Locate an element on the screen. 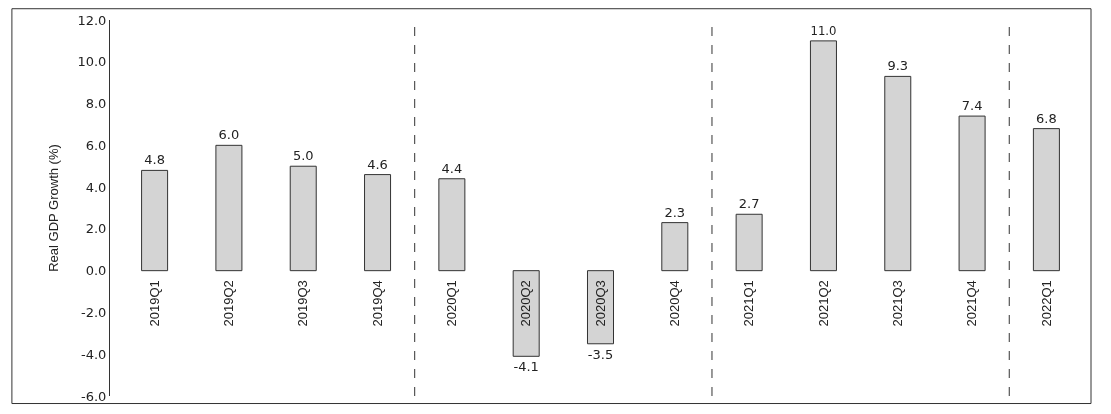 The width and height of the screenshot is (1111, 414). y-tick-label: 4.0 is located at coordinates (96, 187).